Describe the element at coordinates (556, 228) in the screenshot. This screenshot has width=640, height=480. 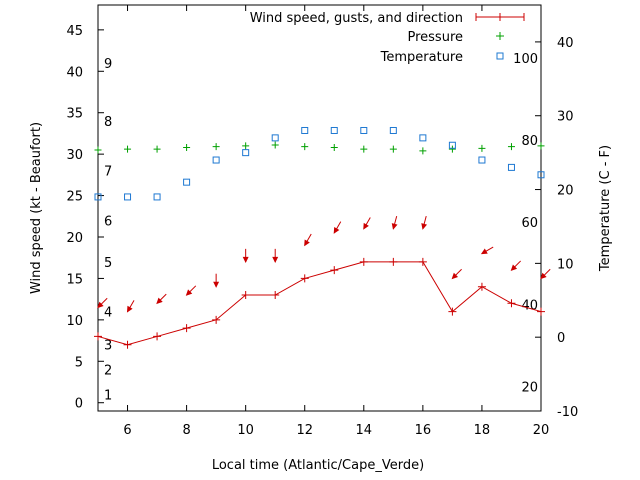
I see `y2-axis-ticks: -10 0 10 20 30 40` at that location.